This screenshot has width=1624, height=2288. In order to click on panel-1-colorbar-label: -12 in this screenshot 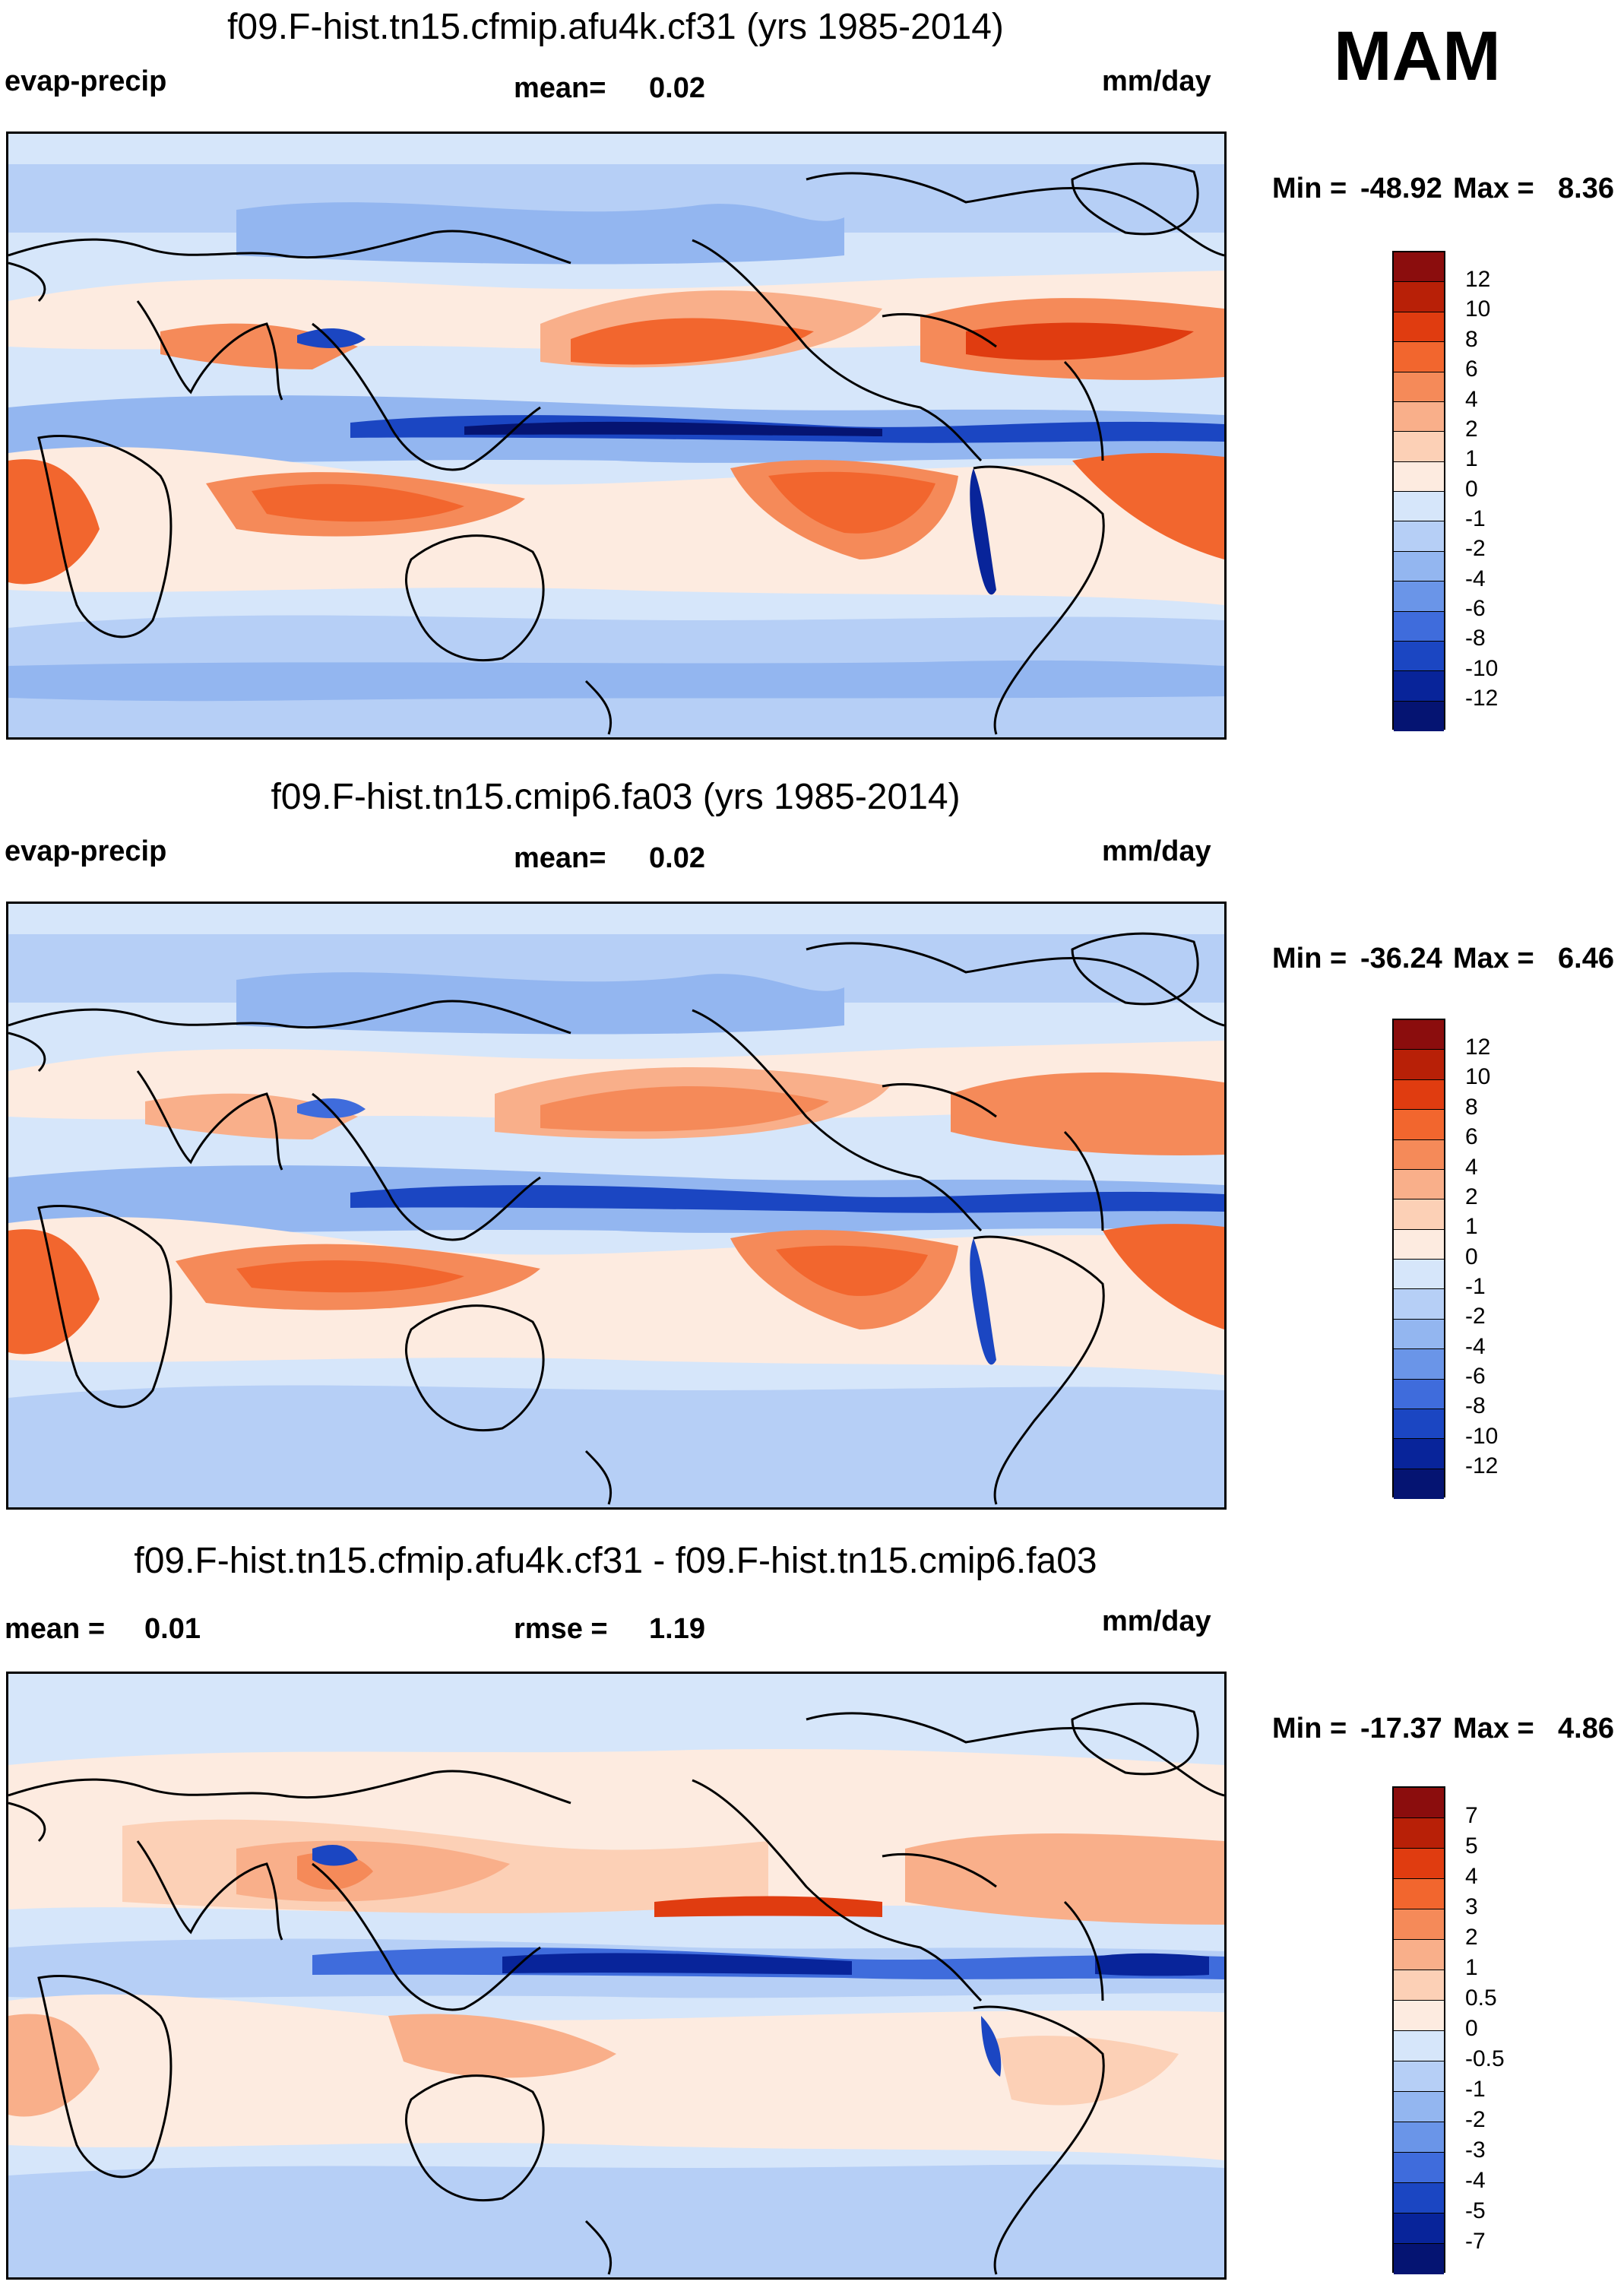, I will do `click(1482, 698)`.